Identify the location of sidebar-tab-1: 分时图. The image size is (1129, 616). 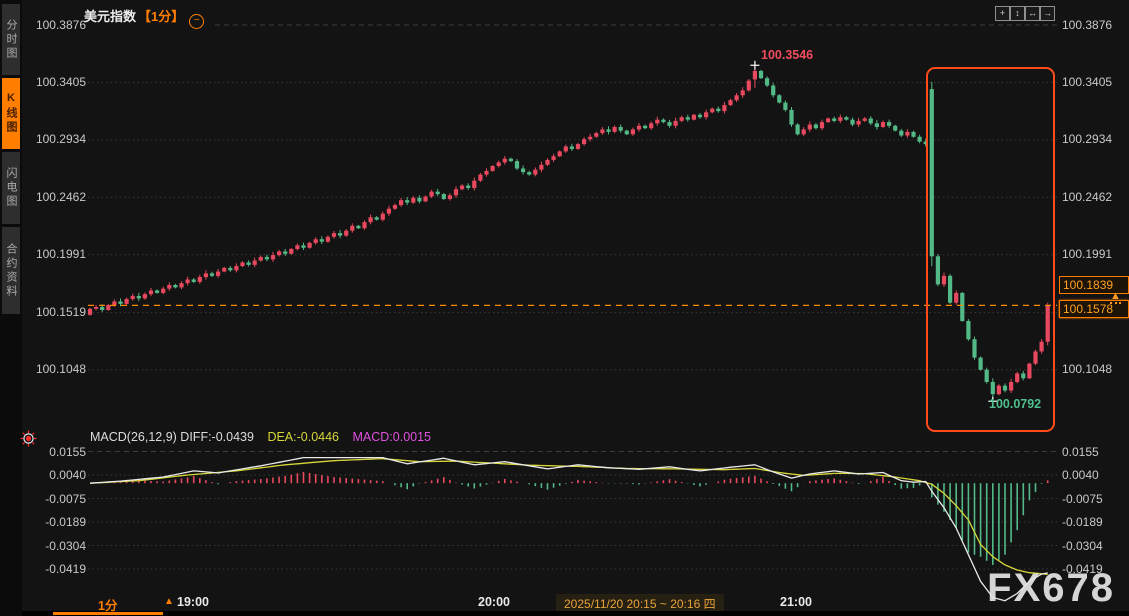
(11, 39).